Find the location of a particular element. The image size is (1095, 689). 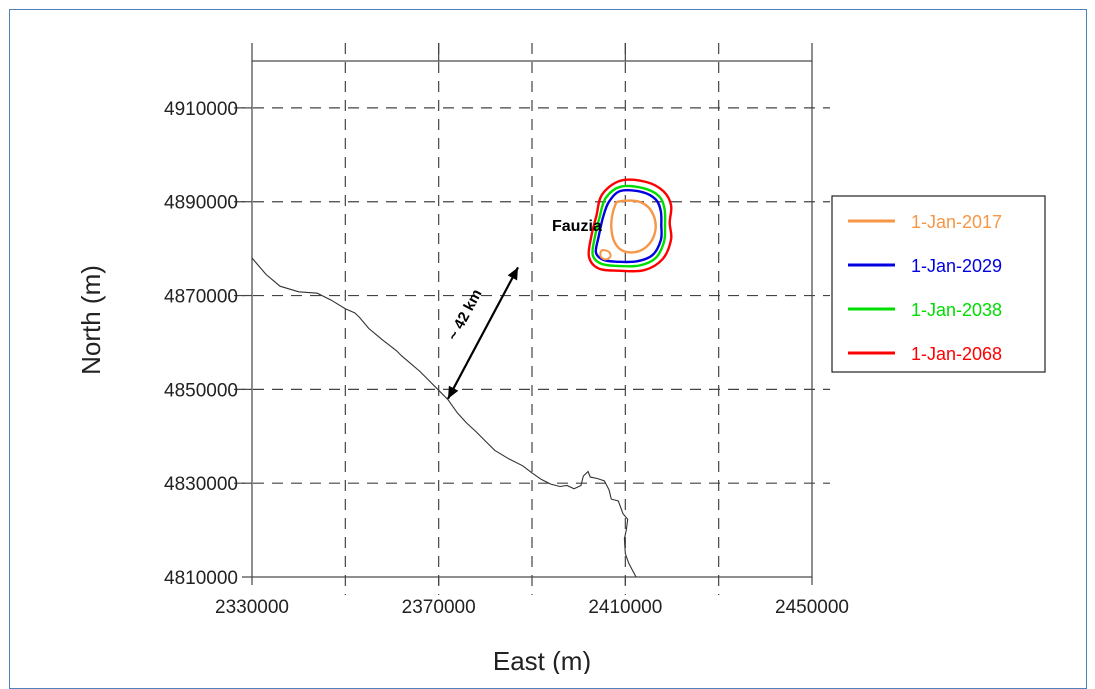

legend-label: 1-Jan-2017 is located at coordinates (956, 222).